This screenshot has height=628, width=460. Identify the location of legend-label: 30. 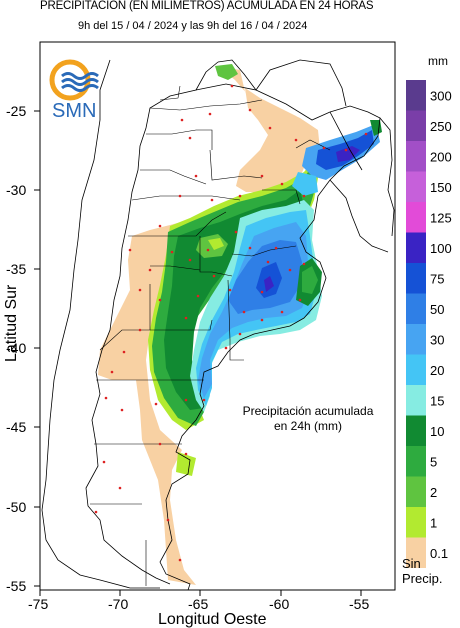
(437, 340).